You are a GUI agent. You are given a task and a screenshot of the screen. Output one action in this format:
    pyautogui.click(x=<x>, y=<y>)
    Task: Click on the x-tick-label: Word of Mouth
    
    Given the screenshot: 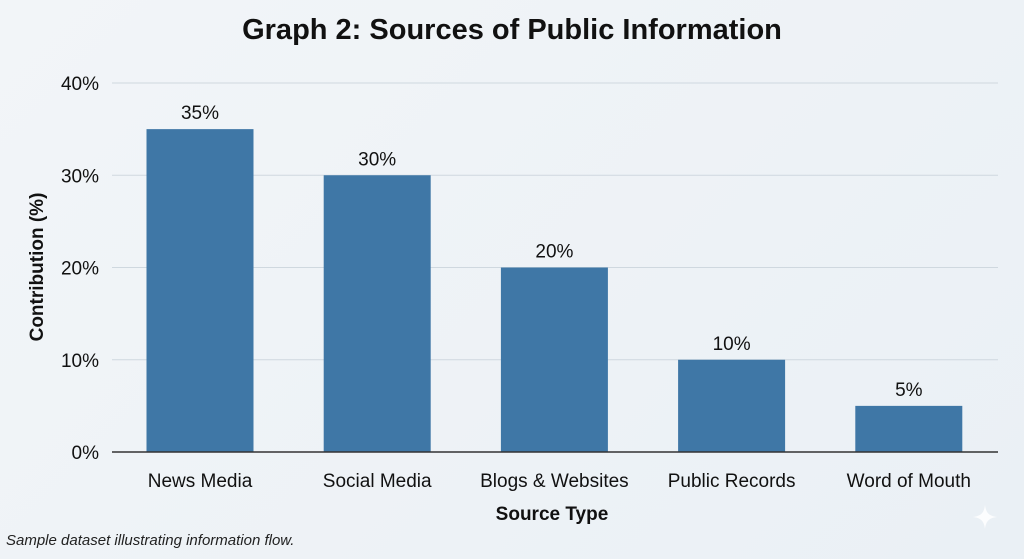 What is the action you would take?
    pyautogui.click(x=909, y=481)
    